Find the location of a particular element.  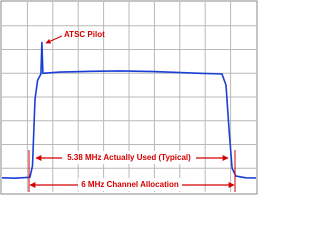

annotation: ATSC Pilot is located at coordinates (84, 34).